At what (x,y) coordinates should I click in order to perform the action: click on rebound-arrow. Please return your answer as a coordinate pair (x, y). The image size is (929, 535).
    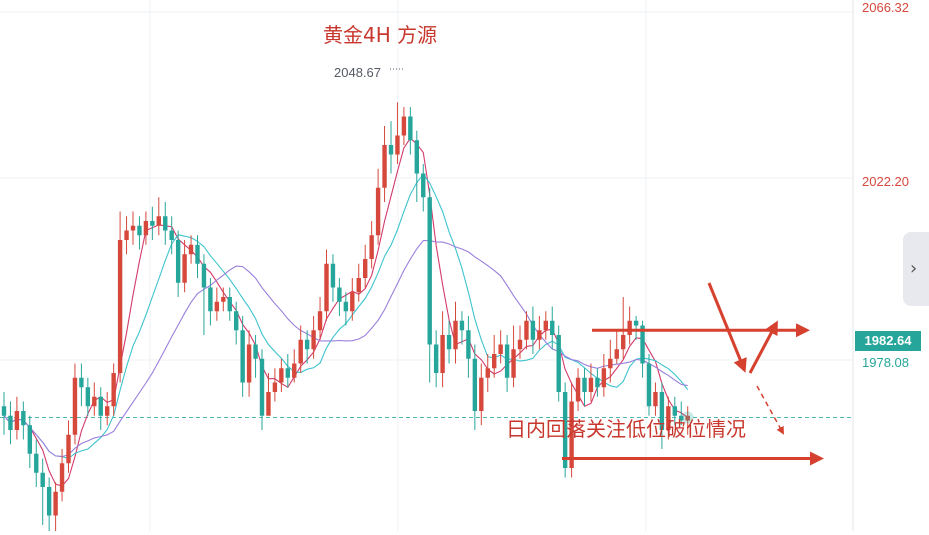
    Looking at the image, I should click on (763, 347).